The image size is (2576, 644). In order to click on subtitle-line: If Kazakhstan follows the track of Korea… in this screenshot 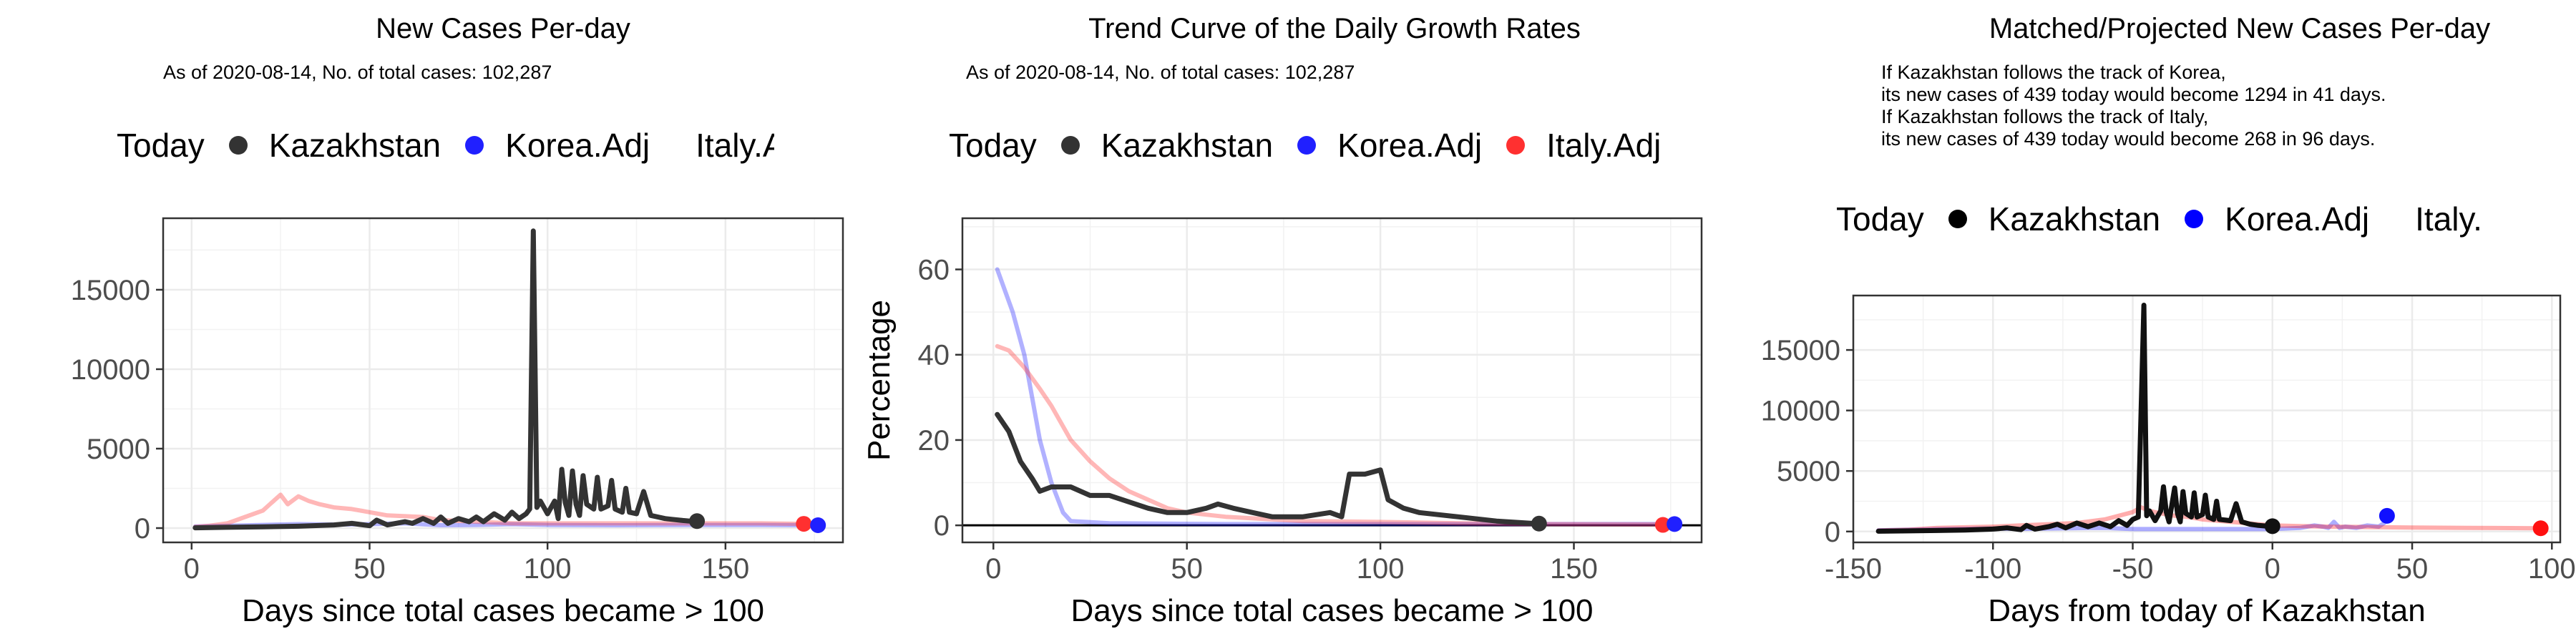, I will do `click(2053, 72)`.